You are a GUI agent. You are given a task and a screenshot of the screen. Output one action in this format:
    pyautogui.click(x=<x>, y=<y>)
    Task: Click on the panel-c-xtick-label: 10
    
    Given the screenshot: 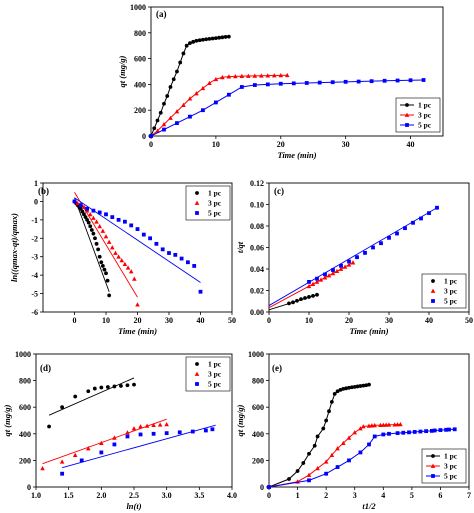 What is the action you would take?
    pyautogui.click(x=309, y=320)
    